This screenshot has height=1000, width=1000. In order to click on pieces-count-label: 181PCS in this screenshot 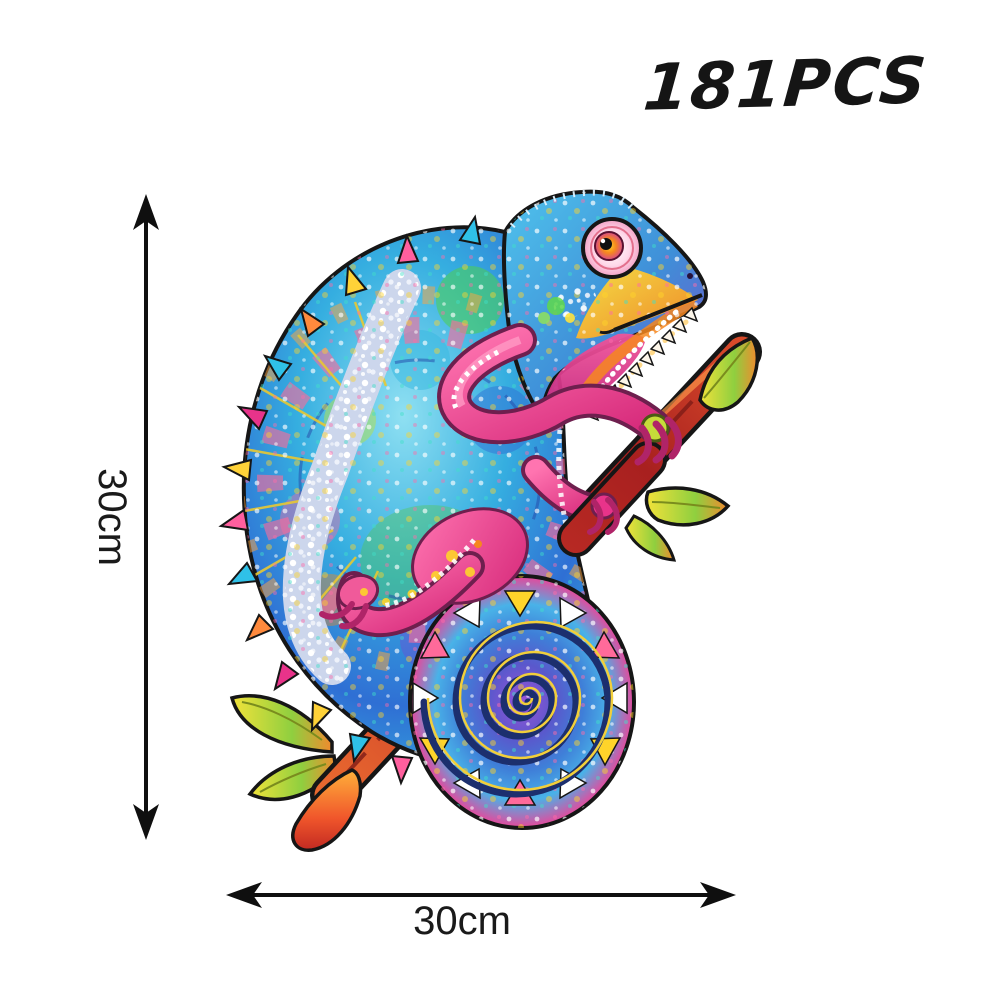, I will do `click(785, 85)`.